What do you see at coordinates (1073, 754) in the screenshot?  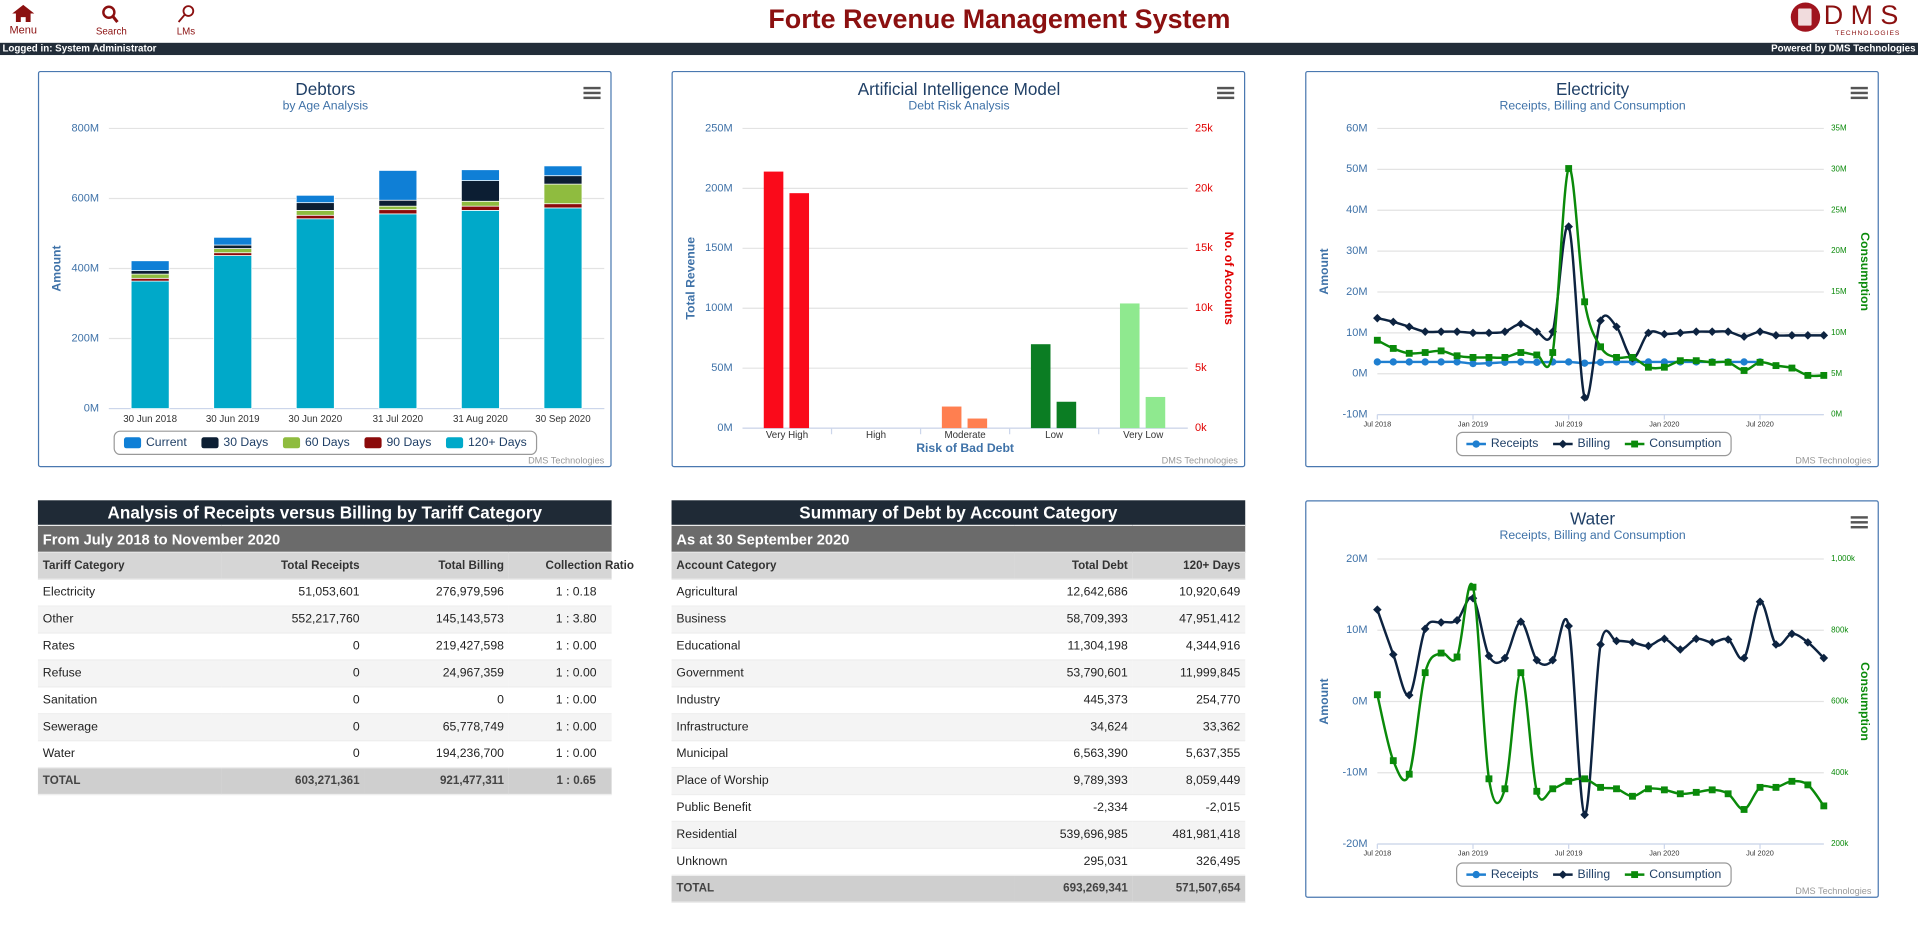 I see `table-cell: 6,563,390` at bounding box center [1073, 754].